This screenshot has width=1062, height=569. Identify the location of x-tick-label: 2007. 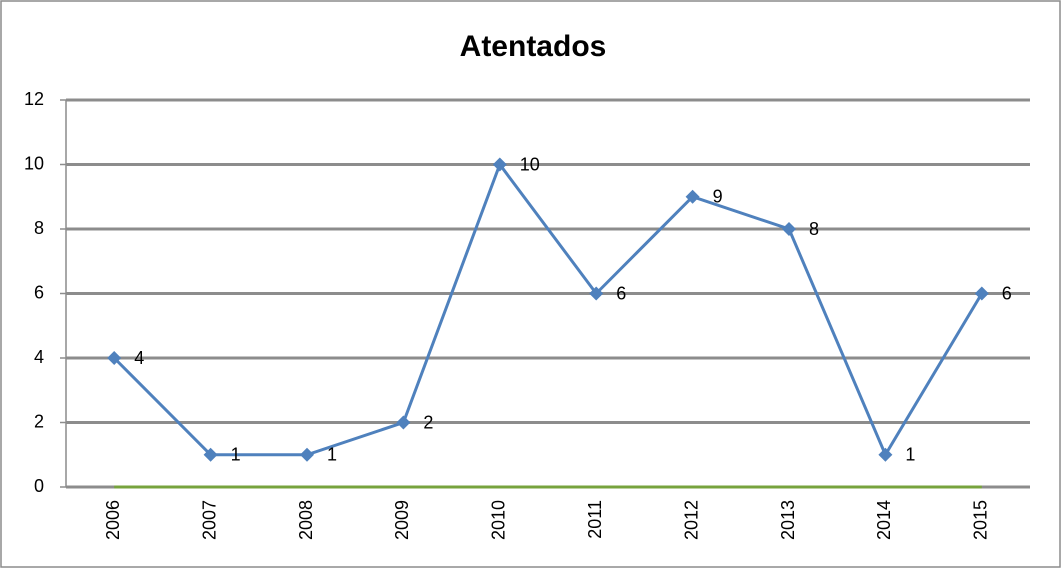
(209, 520).